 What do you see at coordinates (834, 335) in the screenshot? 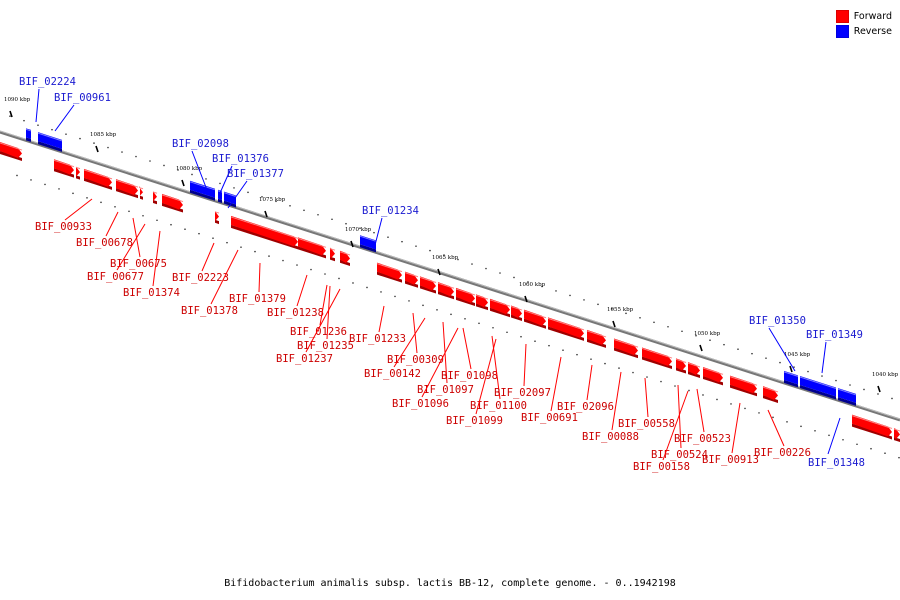
I see `reverse-gene-label: BIF_01349` at bounding box center [834, 335].